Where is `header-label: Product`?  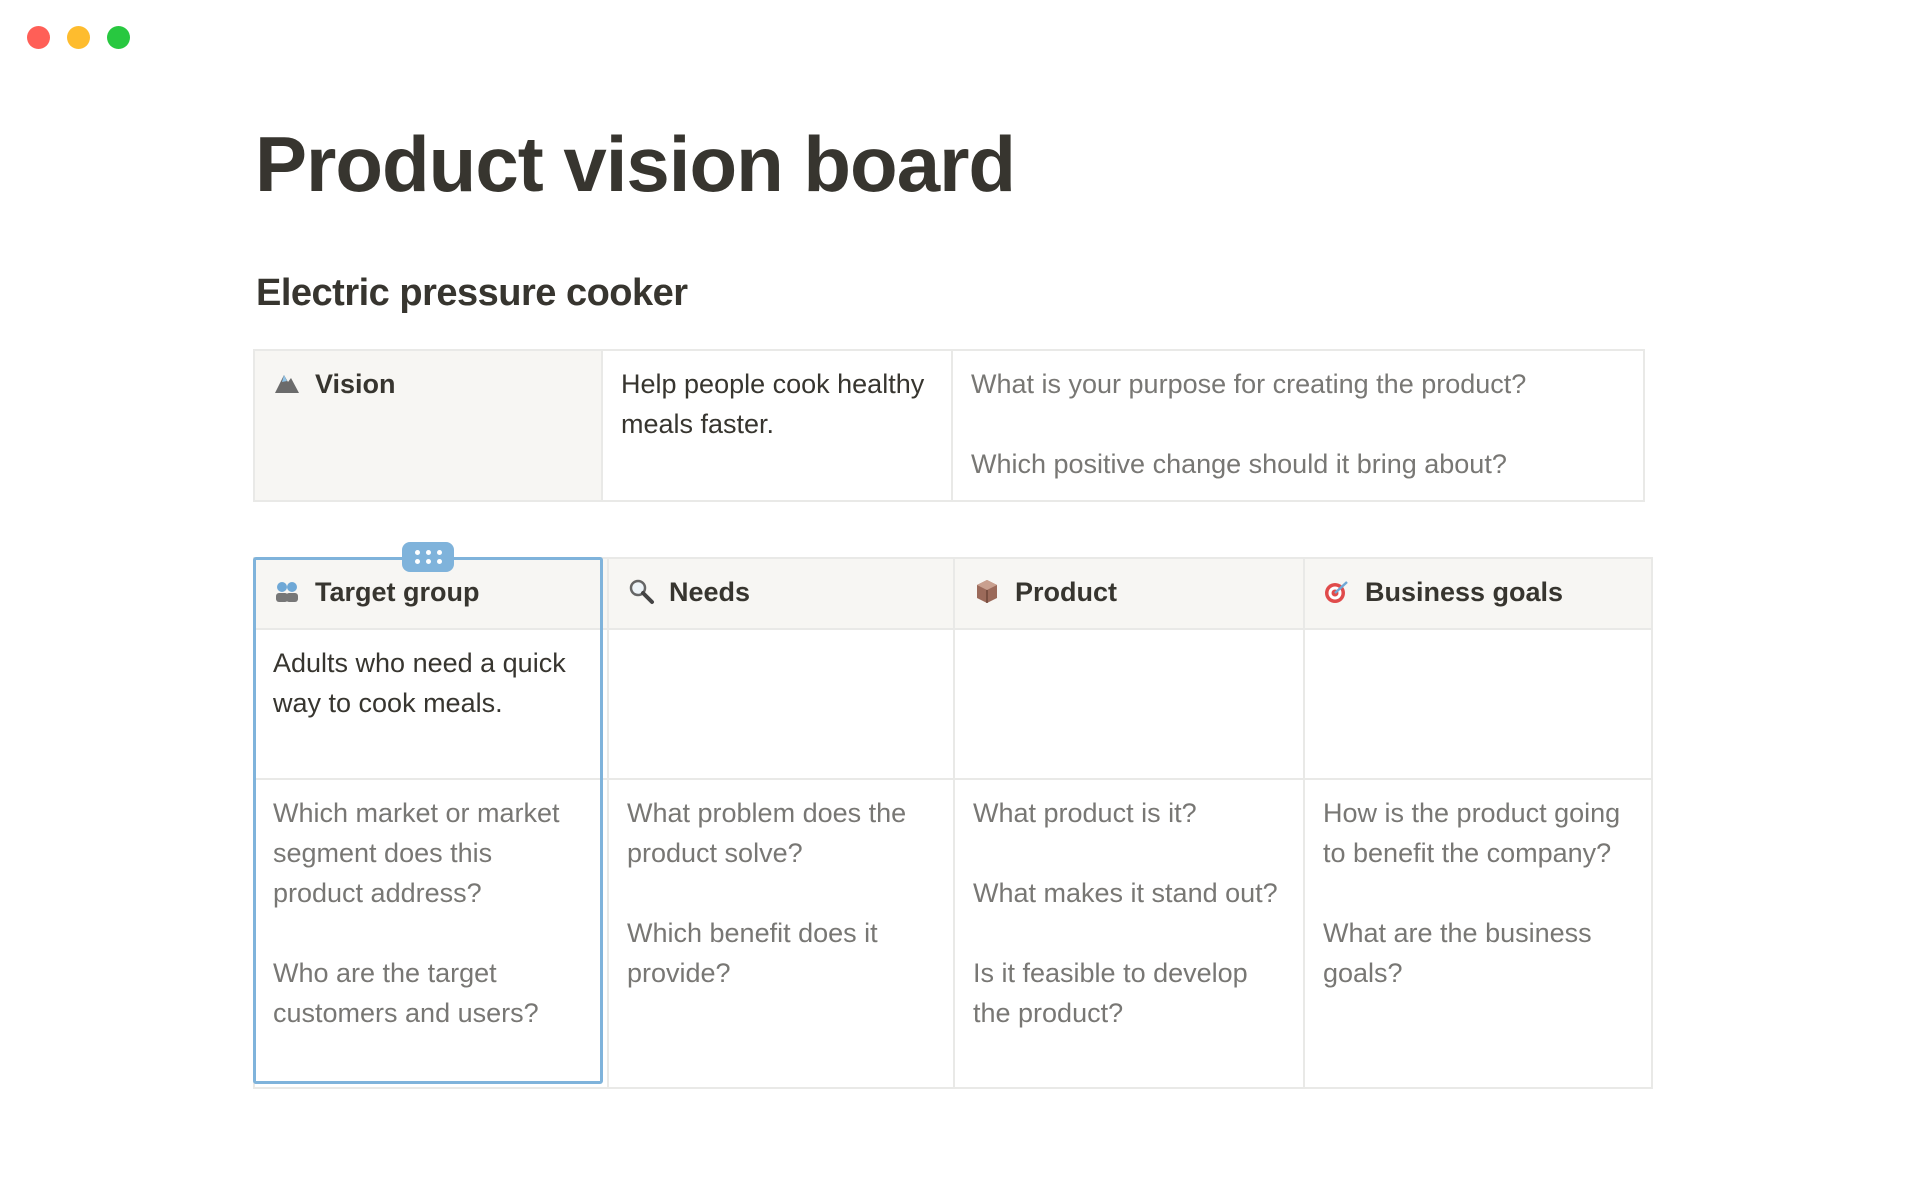
header-label: Product is located at coordinates (1066, 592).